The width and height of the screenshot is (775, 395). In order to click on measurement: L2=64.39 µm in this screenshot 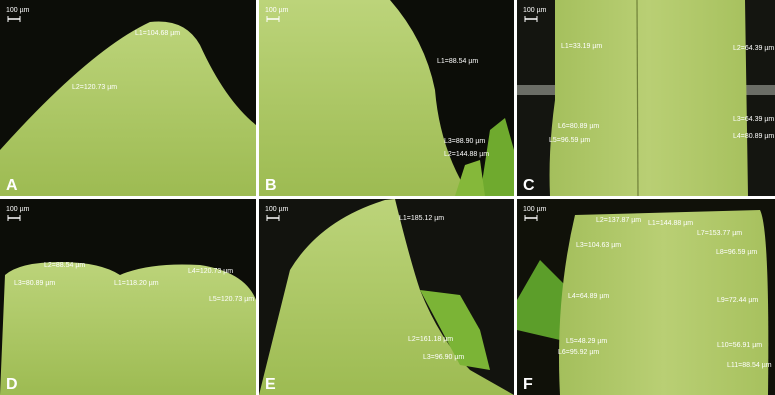, I will do `click(753, 48)`.